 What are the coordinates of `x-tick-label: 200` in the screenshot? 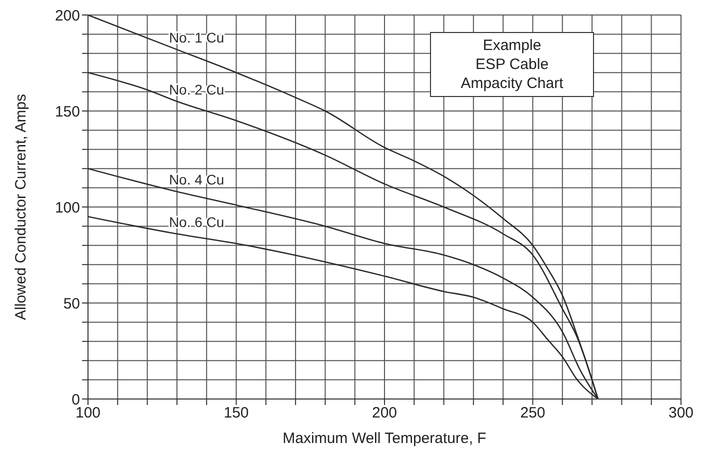 It's located at (385, 413).